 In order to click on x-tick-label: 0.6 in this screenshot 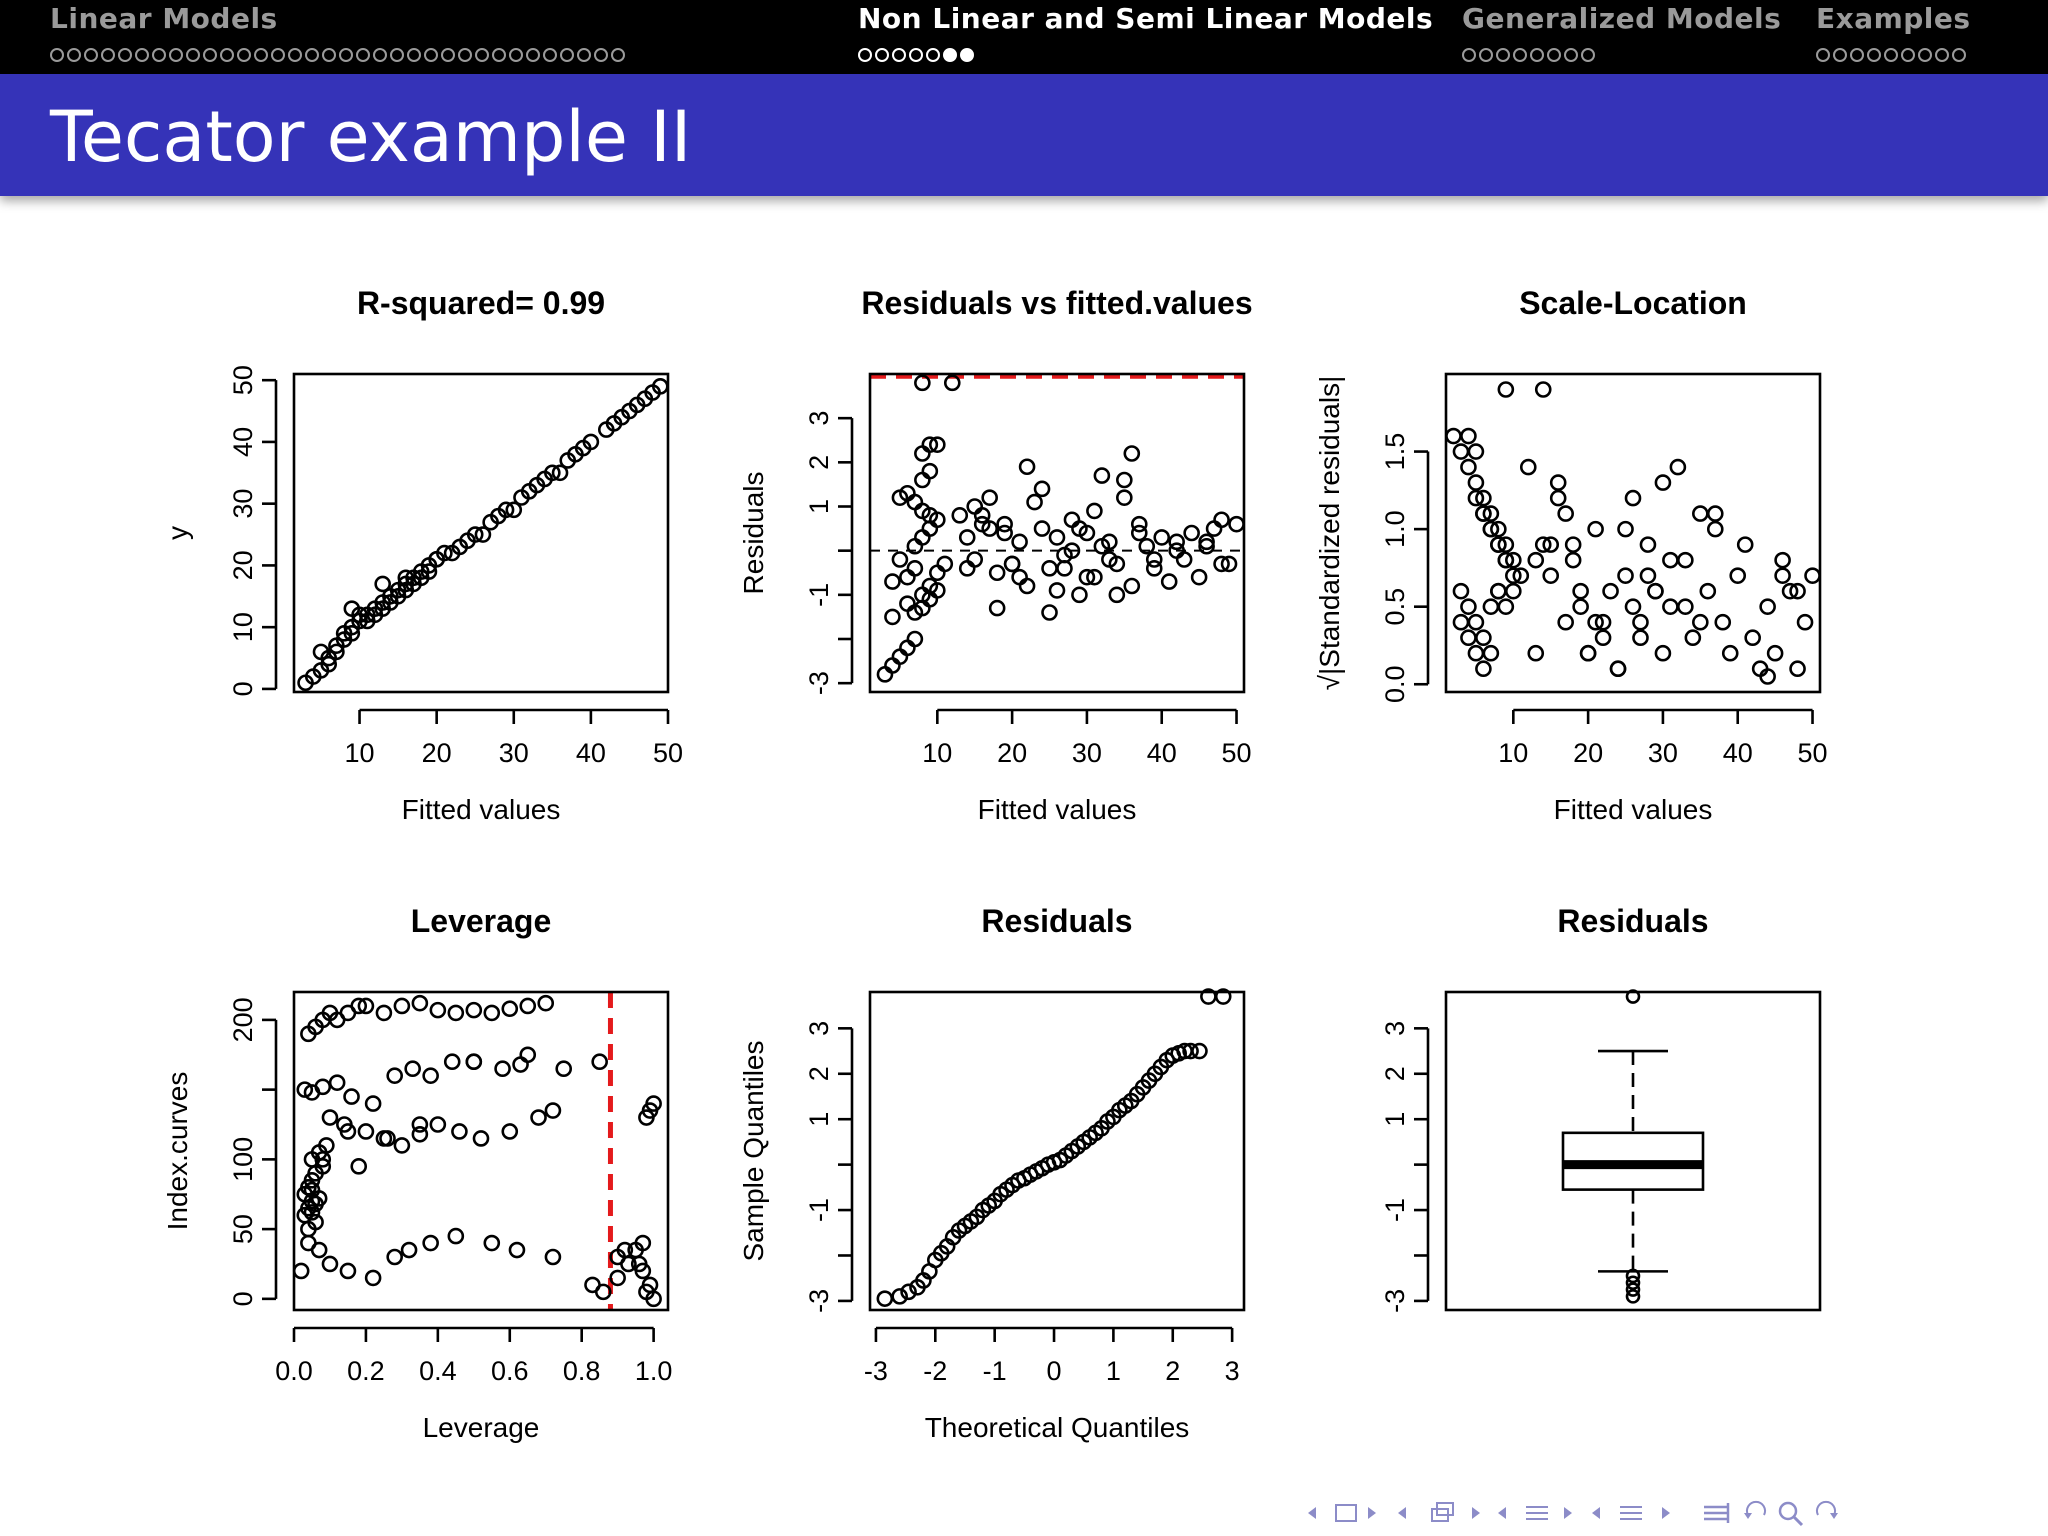, I will do `click(510, 1371)`.